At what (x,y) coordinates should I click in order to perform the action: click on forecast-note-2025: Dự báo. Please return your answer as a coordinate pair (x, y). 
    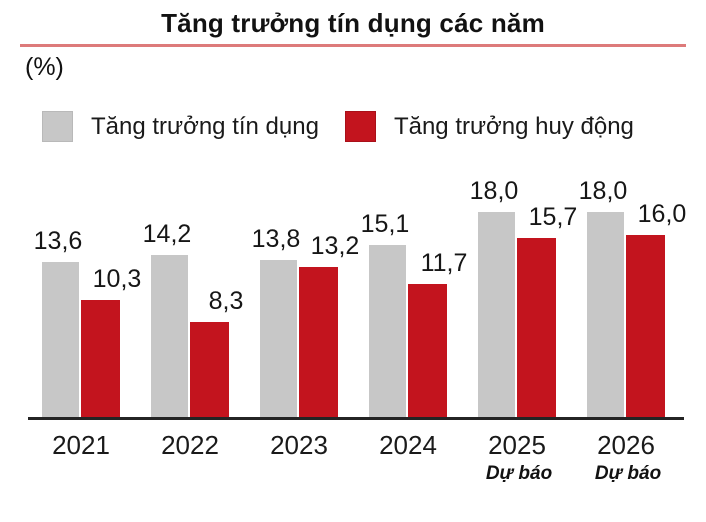
    Looking at the image, I should click on (519, 473).